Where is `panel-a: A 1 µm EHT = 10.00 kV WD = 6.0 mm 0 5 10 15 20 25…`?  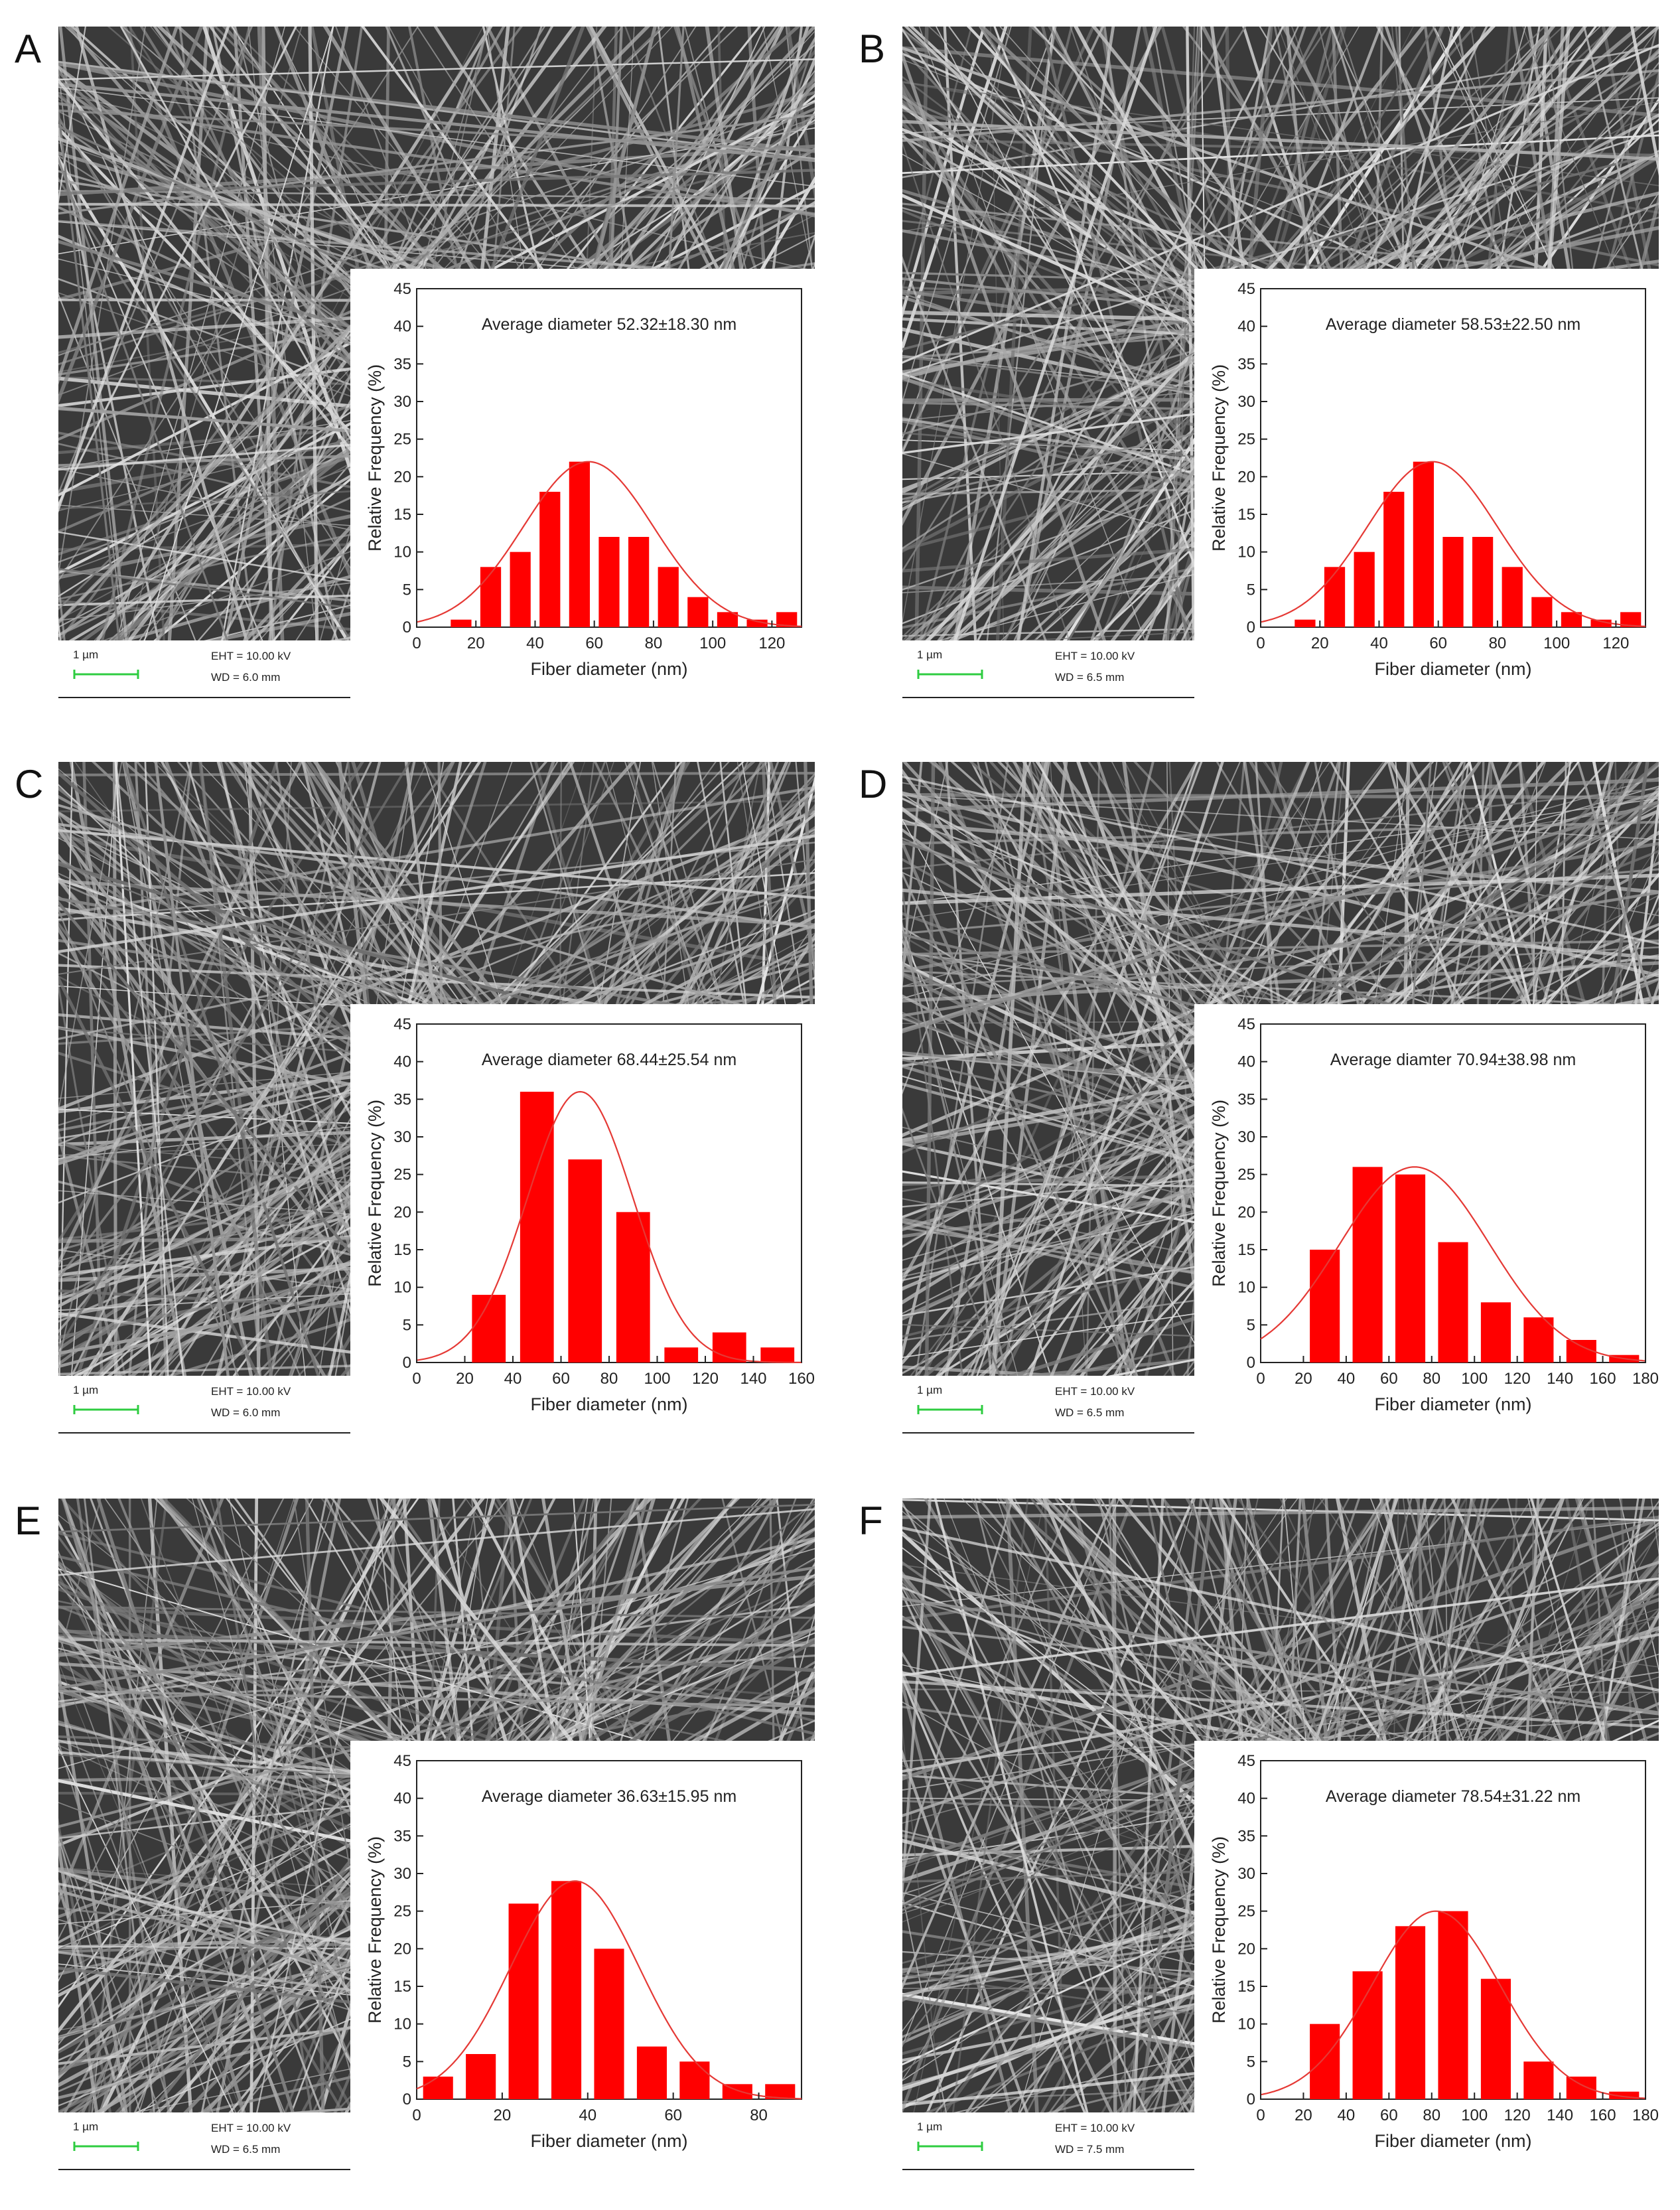
panel-a: A 1 µm EHT = 10.00 kV WD = 6.0 mm 0 5 10 15 20 25… is located at coordinates (418, 362).